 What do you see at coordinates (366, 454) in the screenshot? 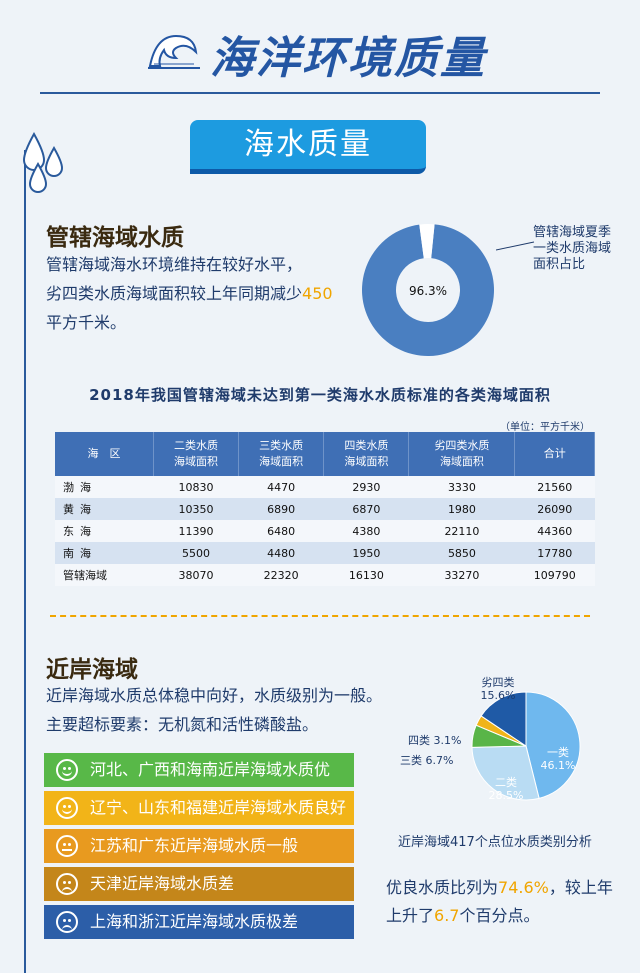
I see `table-header-cell: 四类水质 海域面积` at bounding box center [366, 454].